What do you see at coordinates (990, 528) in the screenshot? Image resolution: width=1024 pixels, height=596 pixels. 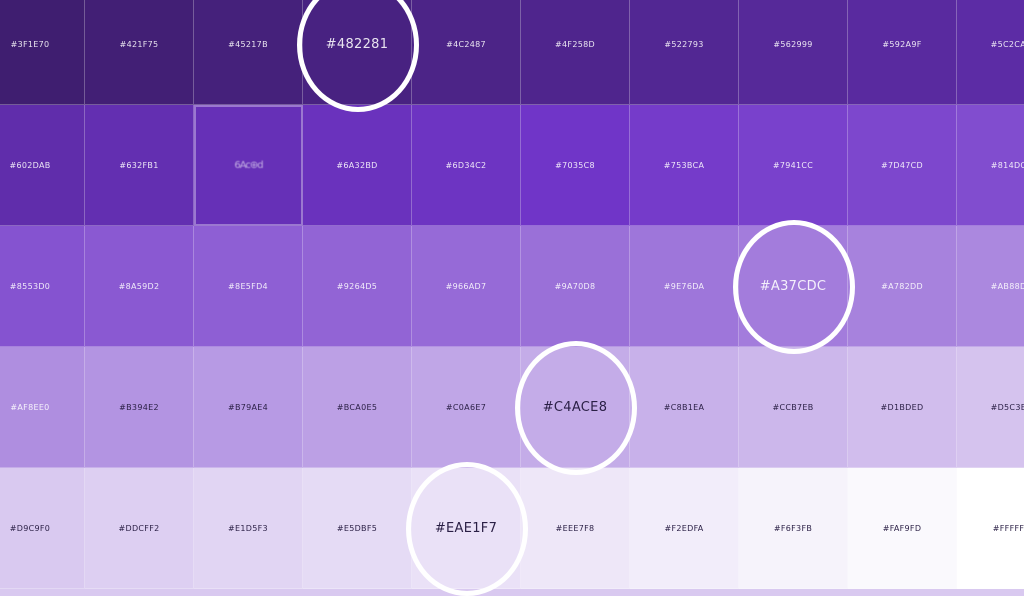 I see `color-swatch: #FFFFFF` at bounding box center [990, 528].